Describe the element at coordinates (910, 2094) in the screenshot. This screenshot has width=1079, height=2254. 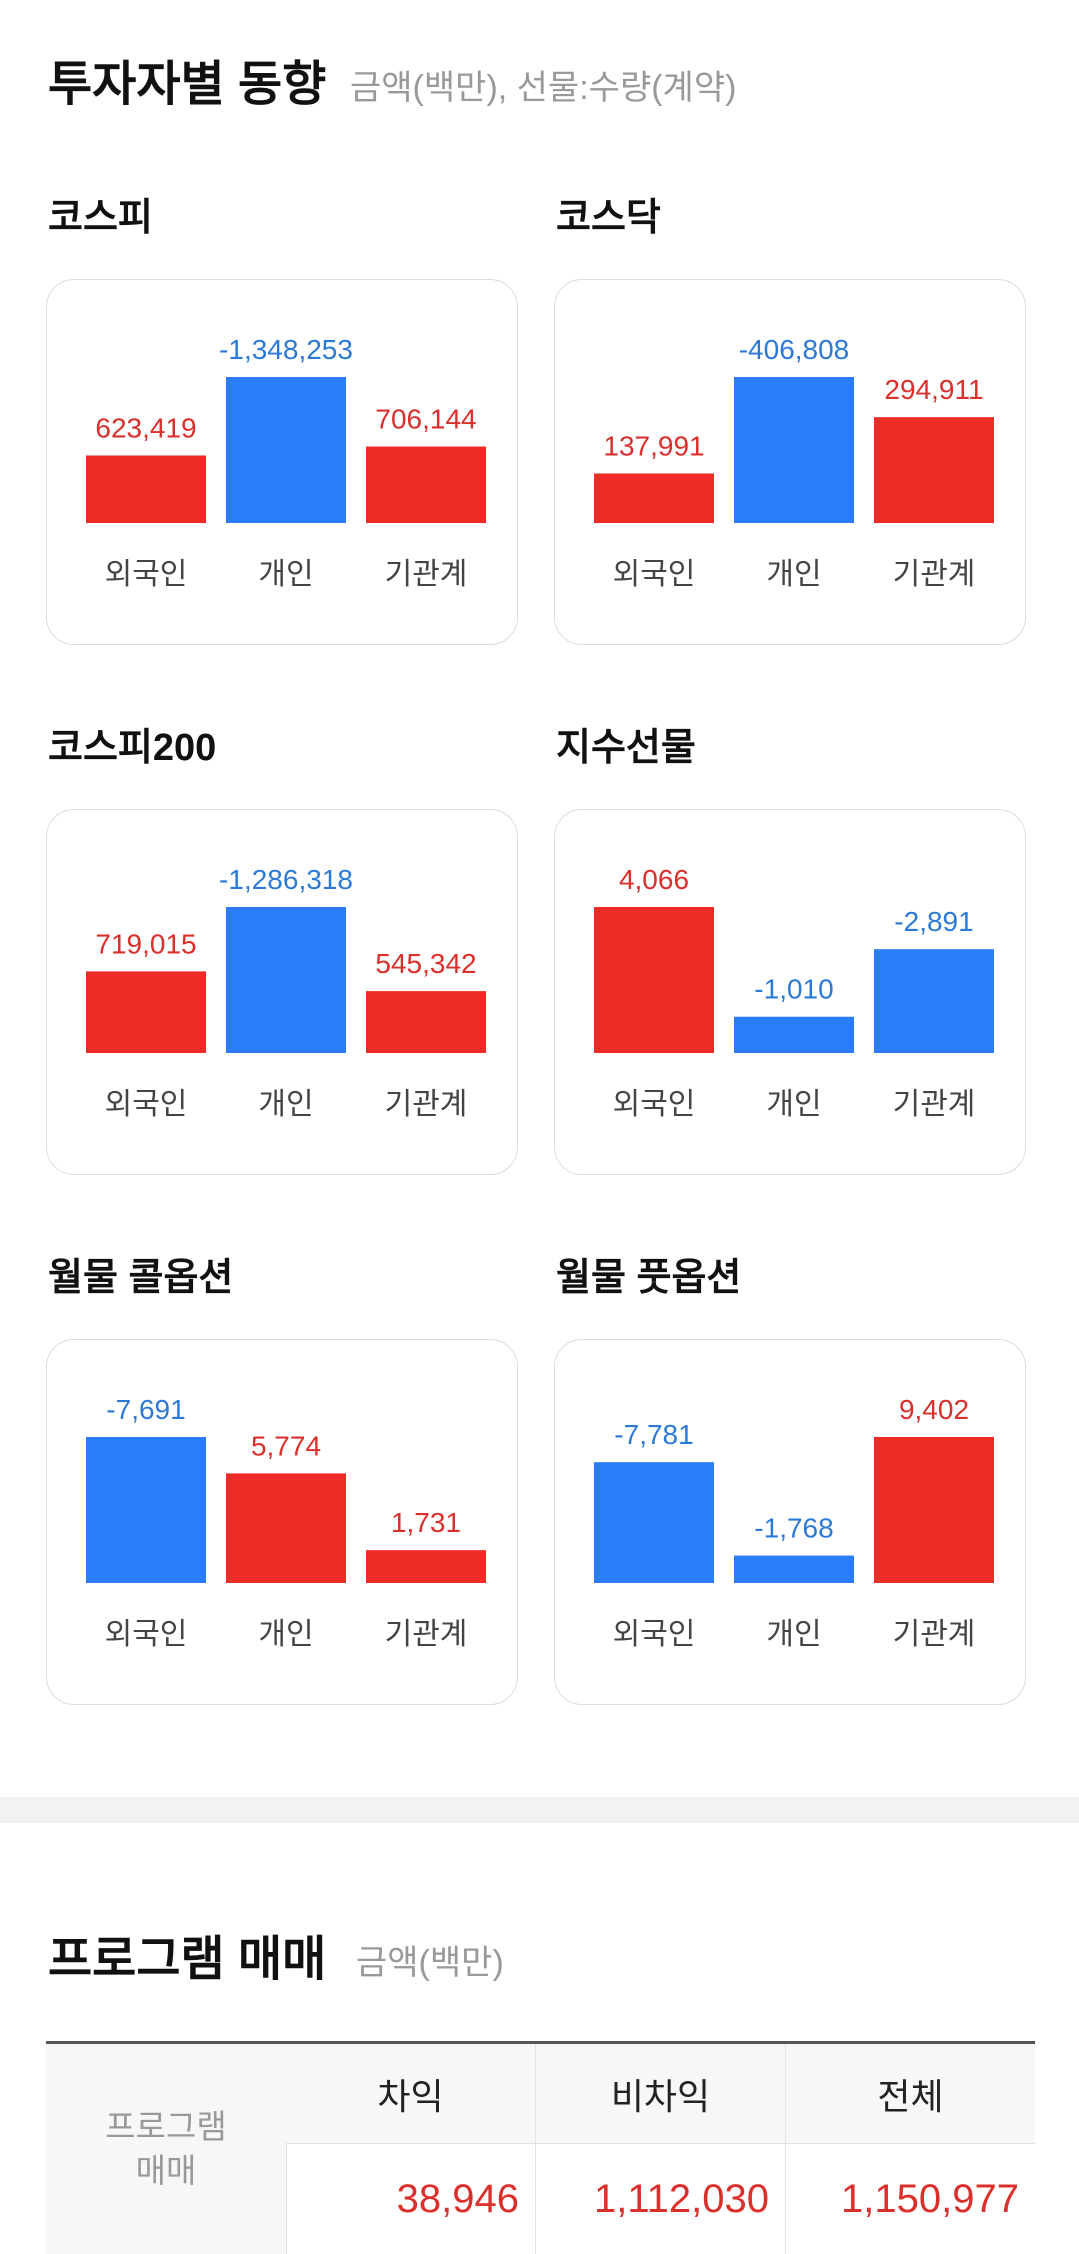
I see `column-header-total: 전체` at that location.